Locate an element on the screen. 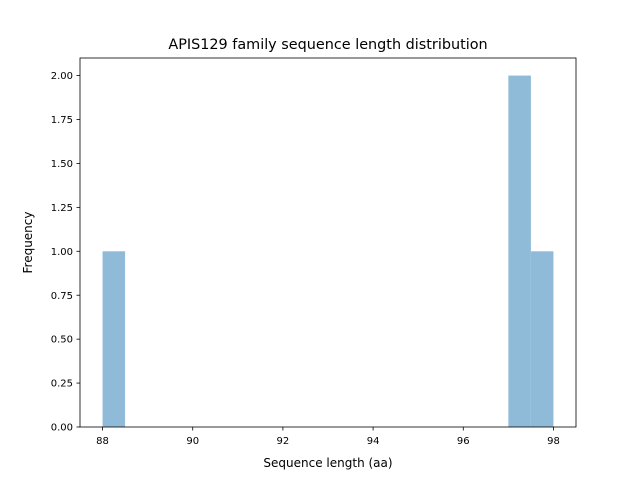  x-tick-label: 98 is located at coordinates (553, 441).